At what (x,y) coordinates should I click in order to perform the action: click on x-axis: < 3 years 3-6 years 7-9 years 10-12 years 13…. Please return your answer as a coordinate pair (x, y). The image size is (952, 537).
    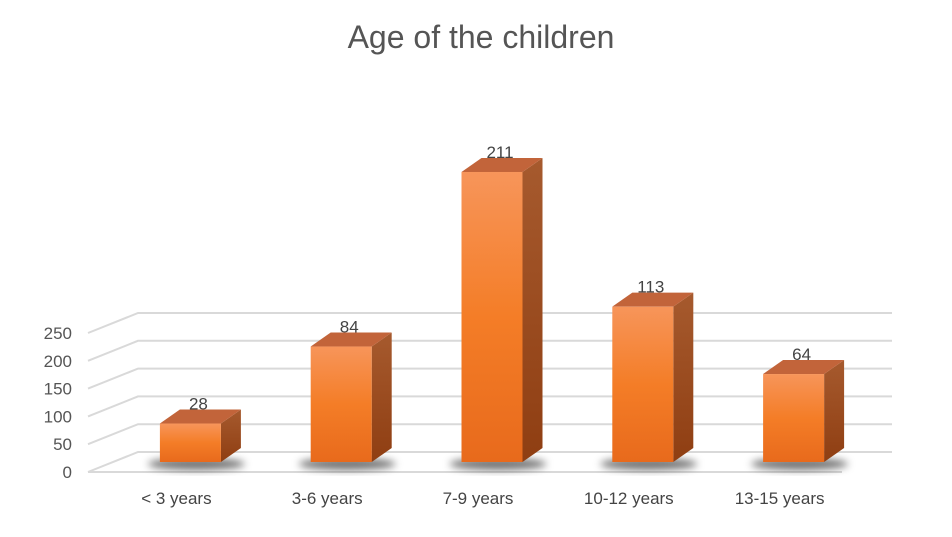
    Looking at the image, I should click on (482, 498).